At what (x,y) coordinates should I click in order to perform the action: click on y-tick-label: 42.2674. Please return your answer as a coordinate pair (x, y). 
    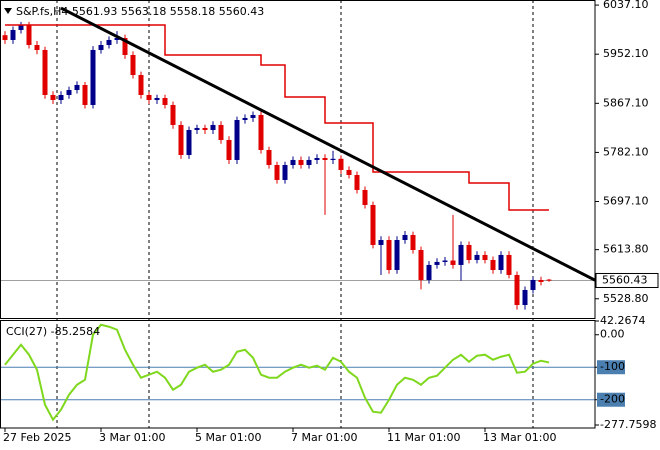
    Looking at the image, I should click on (623, 320).